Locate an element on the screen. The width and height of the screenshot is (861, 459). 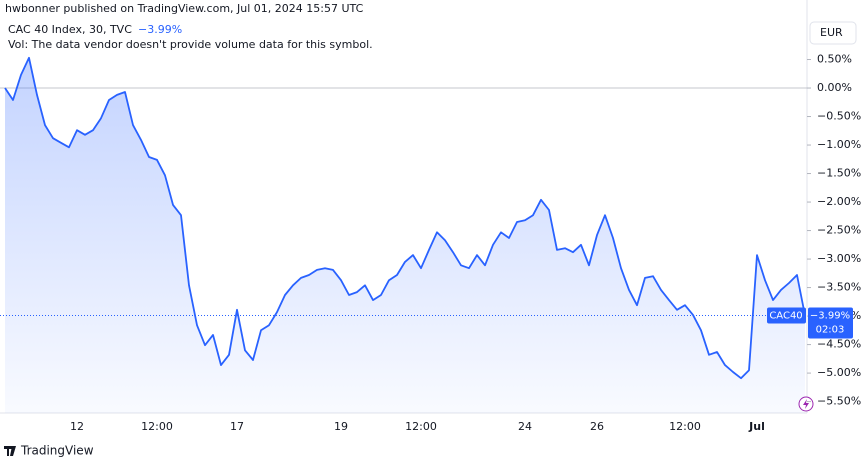
y-tick-label: −2.50% is located at coordinates (839, 230).